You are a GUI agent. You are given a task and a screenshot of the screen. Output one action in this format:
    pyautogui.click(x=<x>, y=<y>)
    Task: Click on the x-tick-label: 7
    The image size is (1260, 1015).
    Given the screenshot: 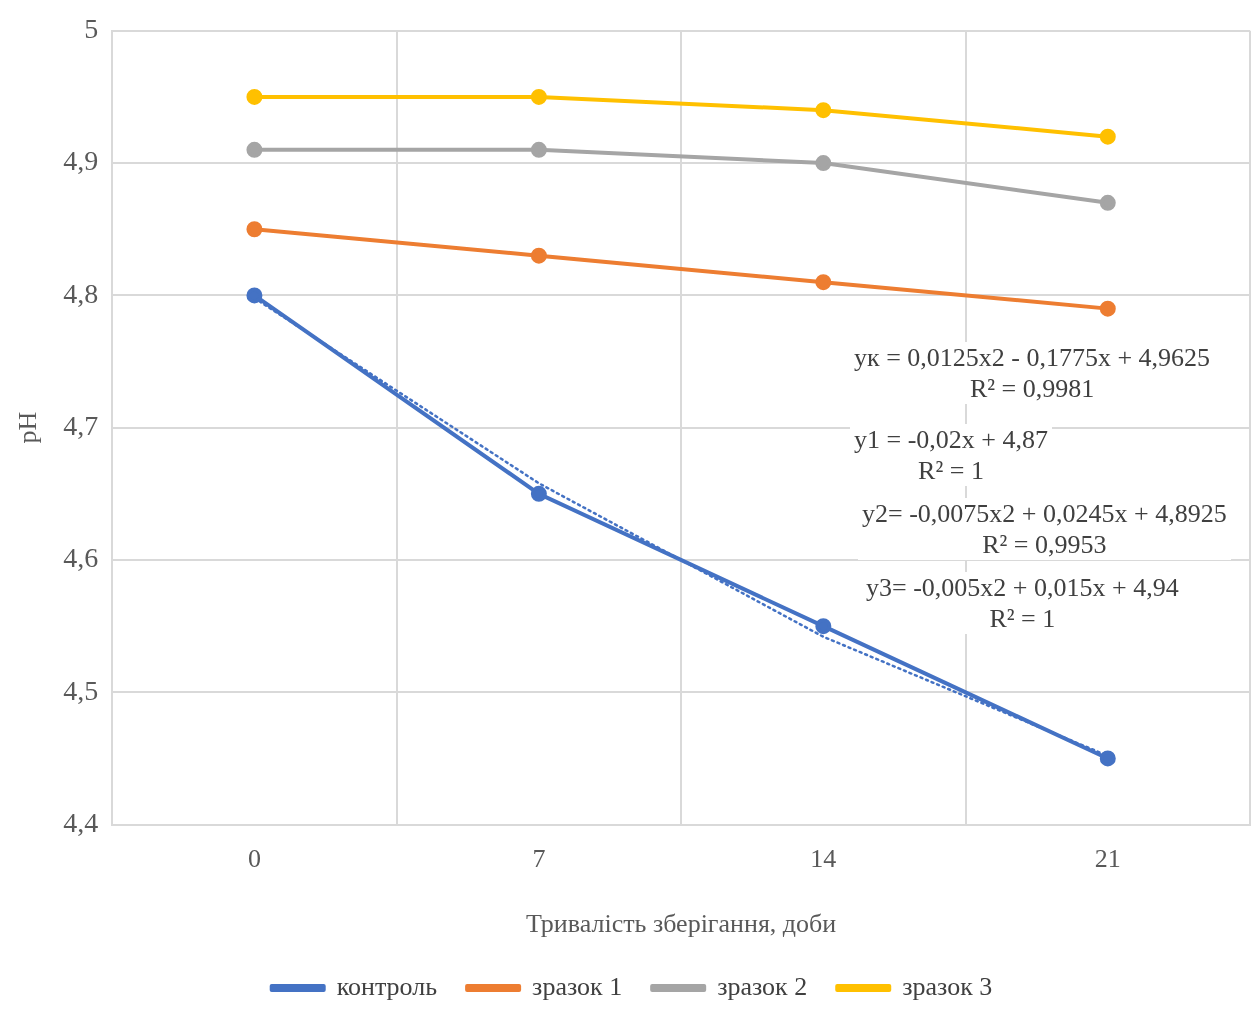 What is the action you would take?
    pyautogui.click(x=539, y=859)
    